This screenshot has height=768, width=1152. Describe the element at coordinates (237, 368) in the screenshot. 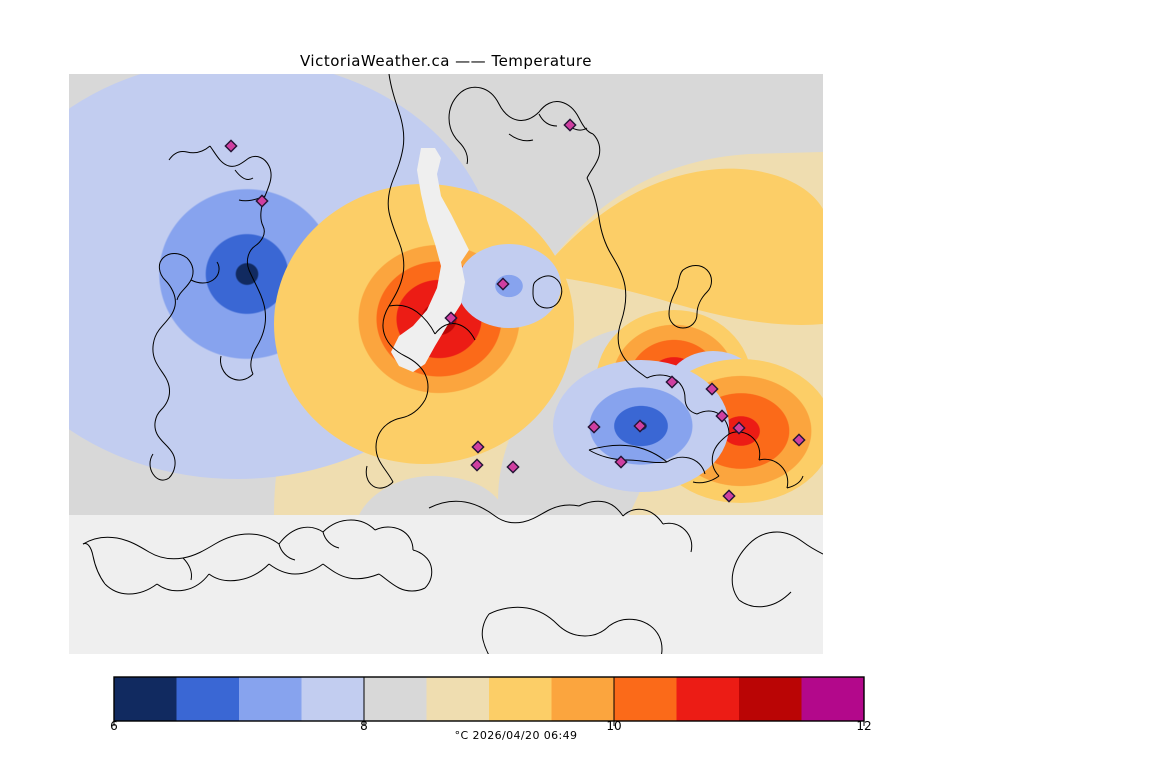

I see `coast-nw-south` at that location.